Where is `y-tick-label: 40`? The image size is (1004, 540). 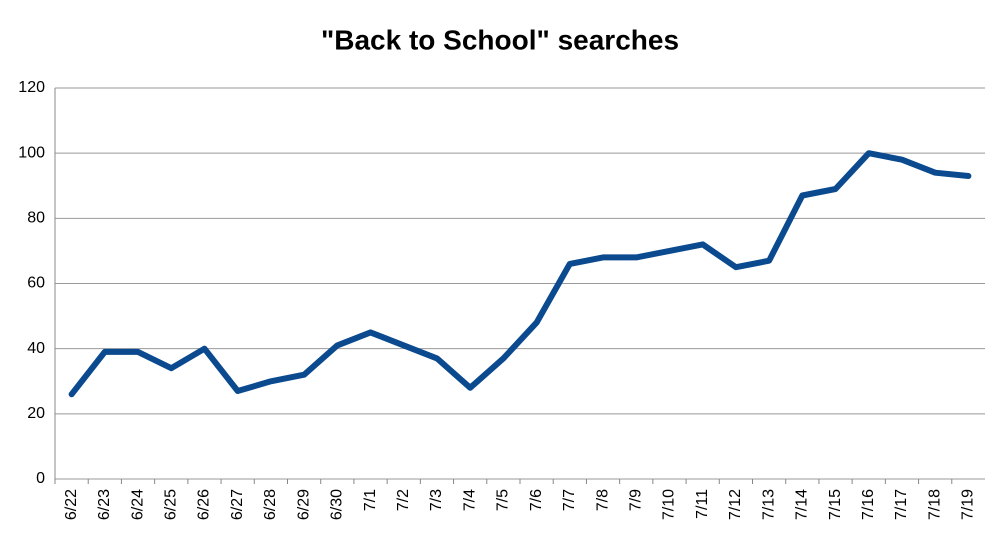
y-tick-label: 40 is located at coordinates (36, 348).